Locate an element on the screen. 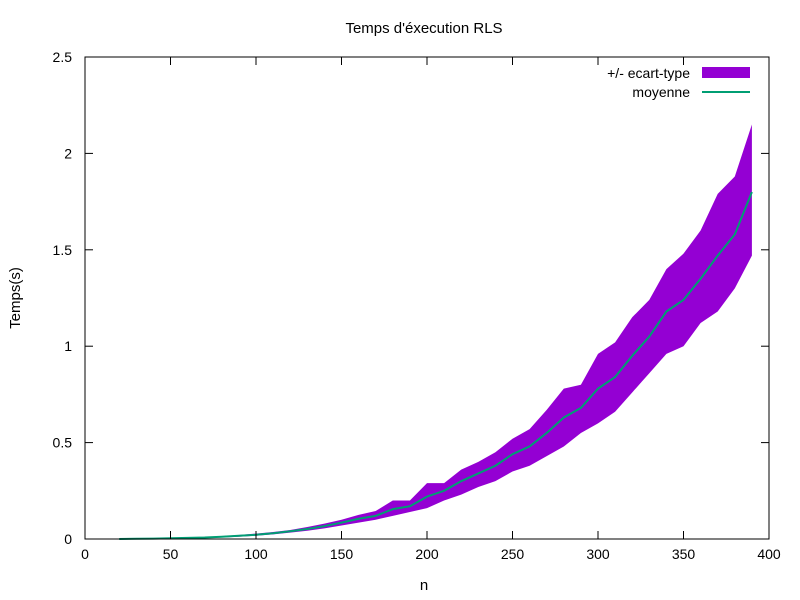 The width and height of the screenshot is (800, 600). x-tick-label: 100 is located at coordinates (256, 554).